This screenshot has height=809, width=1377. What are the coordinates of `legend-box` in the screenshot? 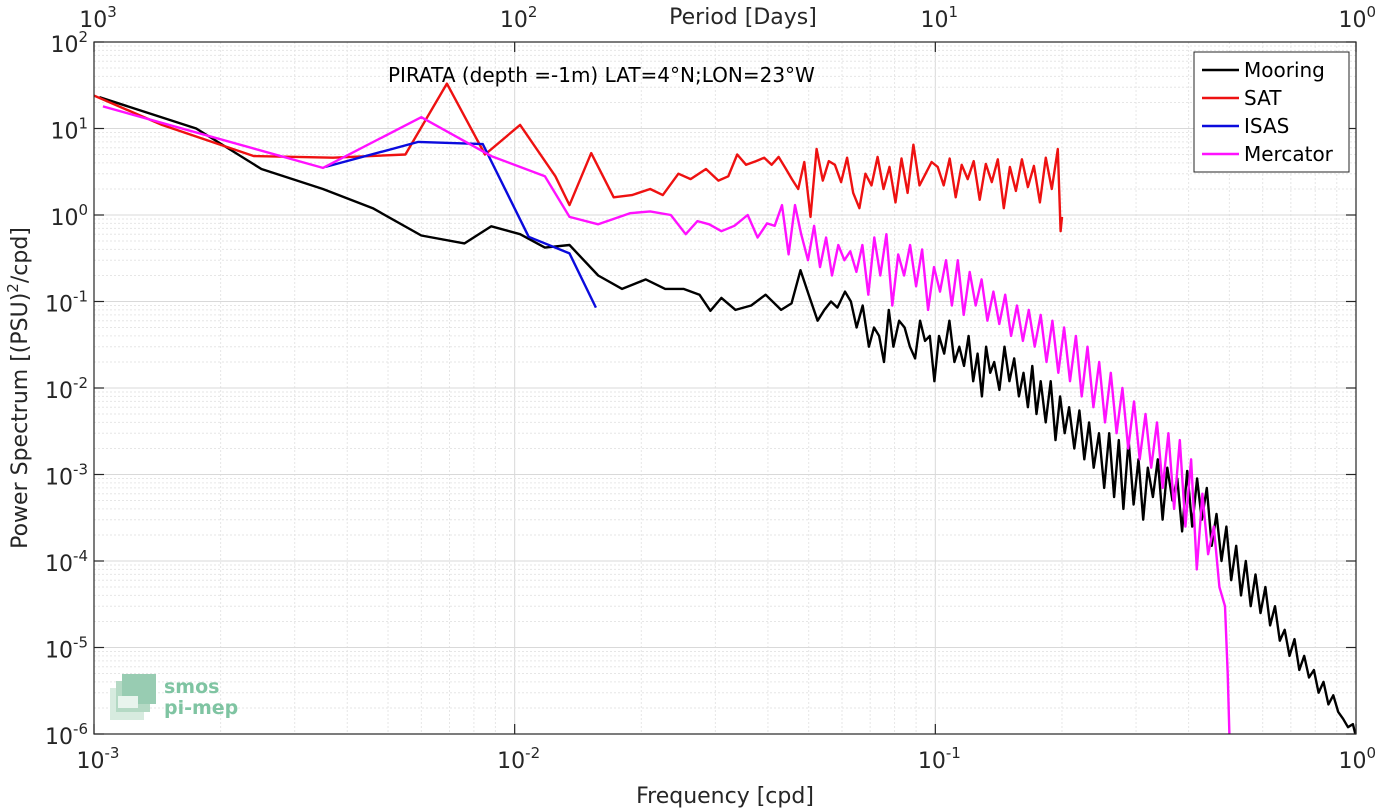 It's located at (1271, 112).